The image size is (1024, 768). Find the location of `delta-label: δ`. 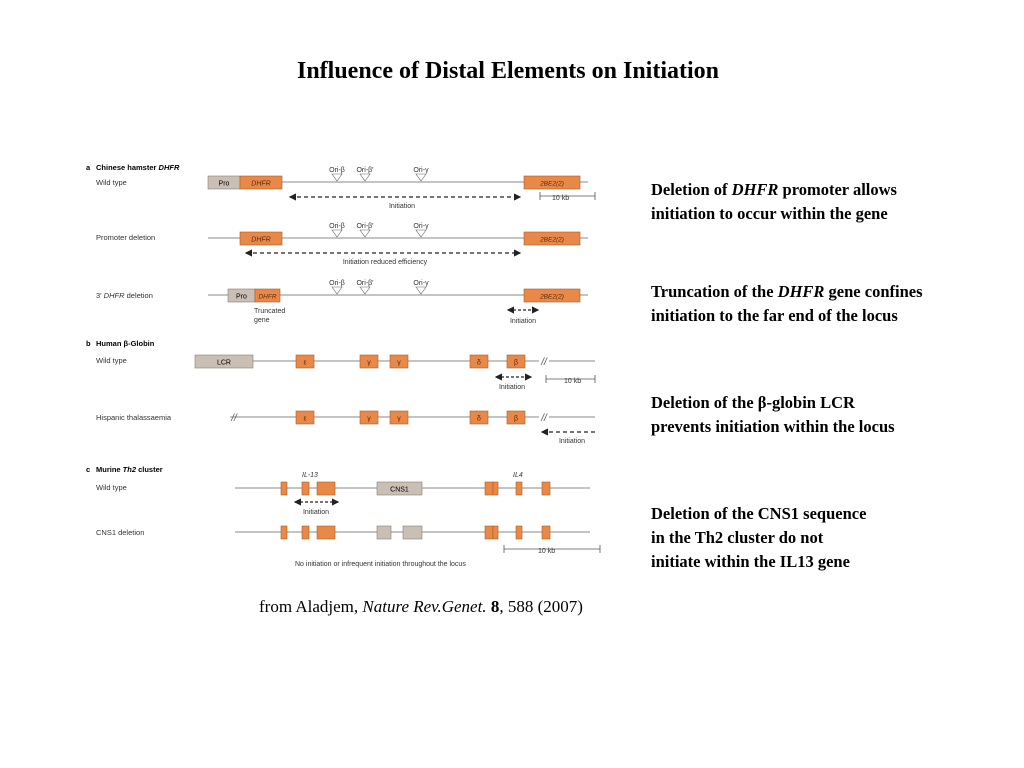

delta-label: δ is located at coordinates (479, 363).